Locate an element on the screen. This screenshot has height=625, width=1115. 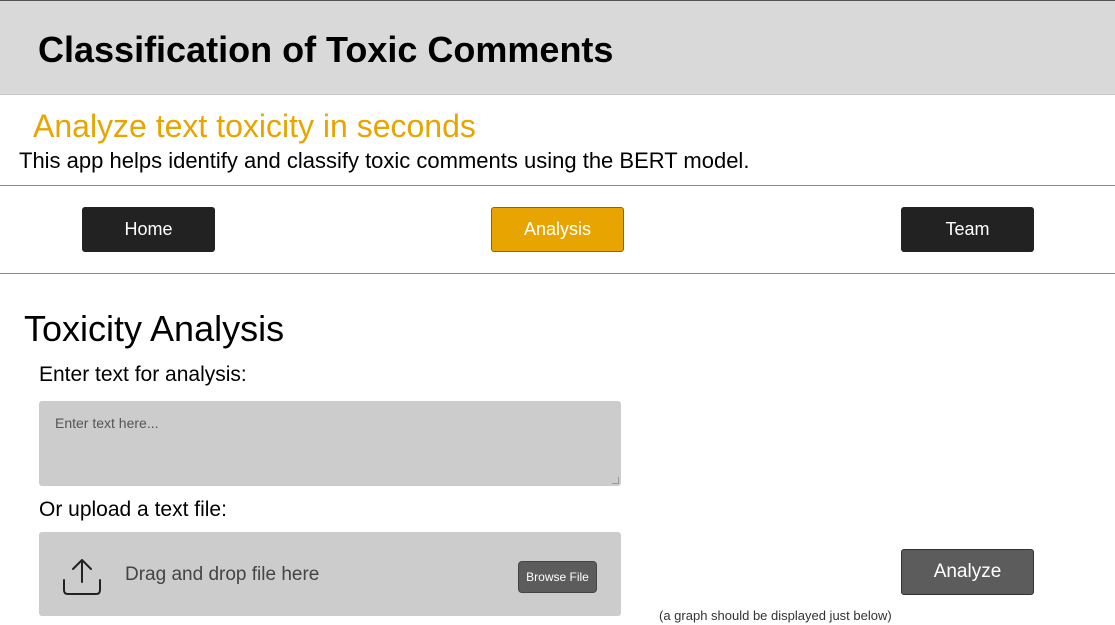
nav-home-button: Home is located at coordinates (148, 229).